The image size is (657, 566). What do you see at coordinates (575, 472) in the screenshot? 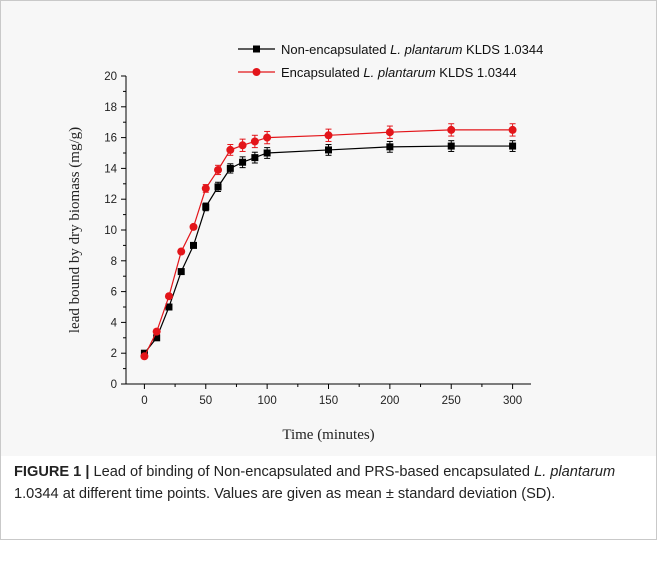
I see `caption-species: L. plantarum` at bounding box center [575, 472].